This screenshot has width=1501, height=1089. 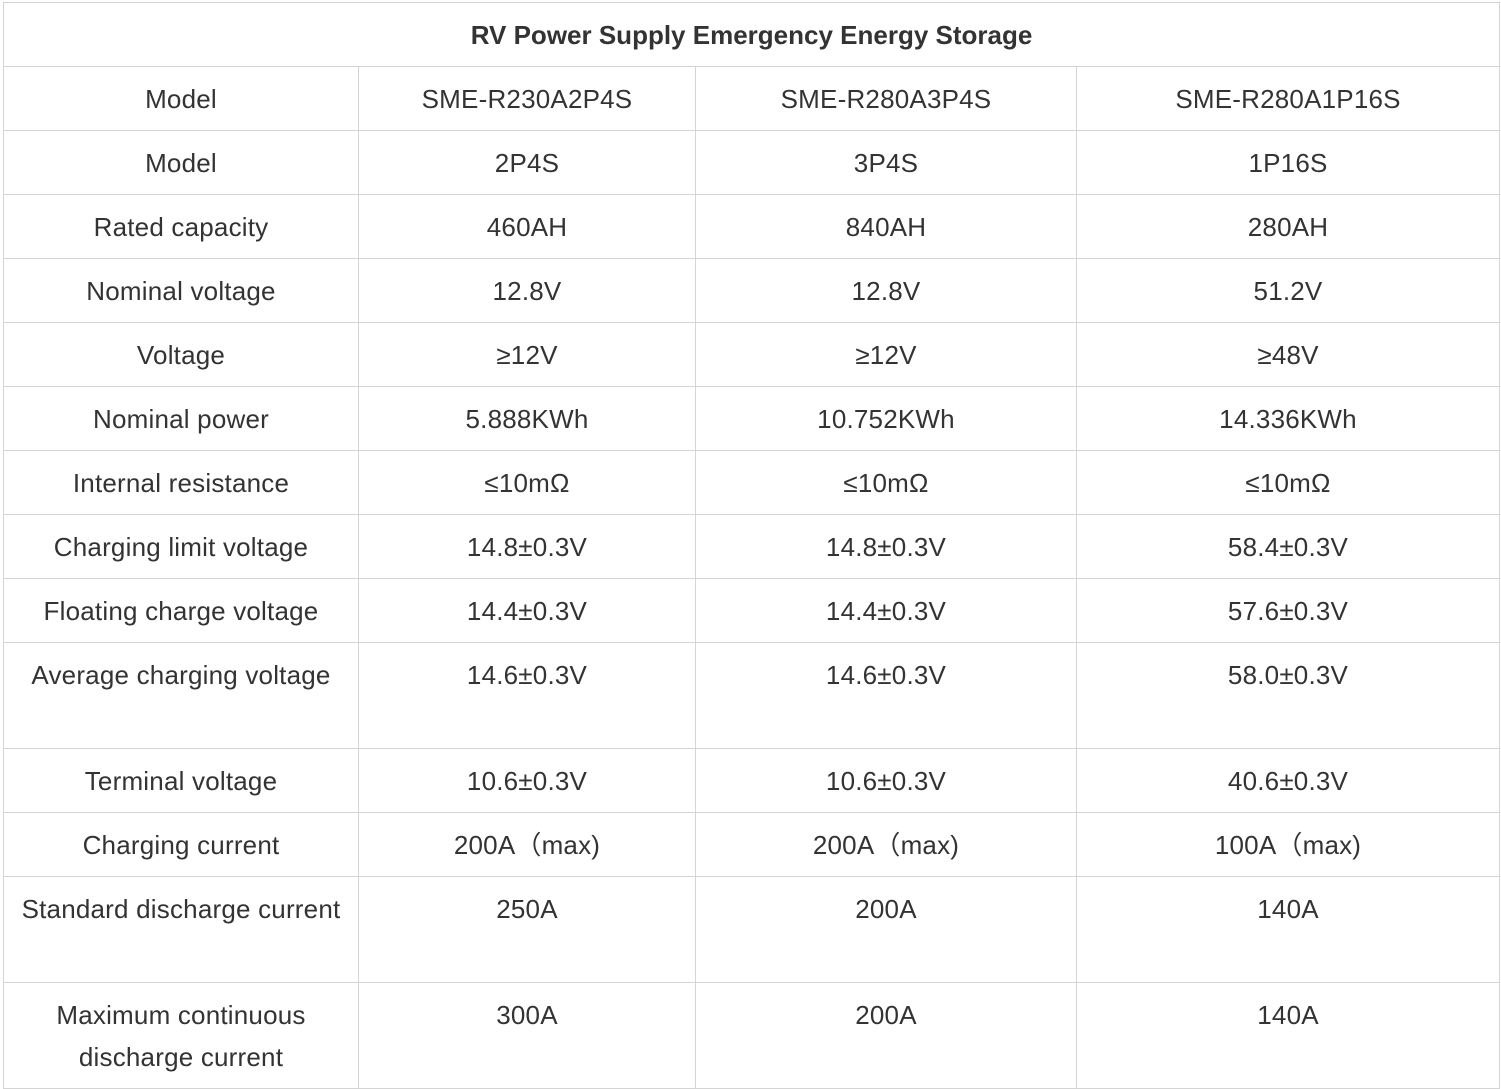 What do you see at coordinates (181, 546) in the screenshot?
I see `row-label: Charging limit voltage` at bounding box center [181, 546].